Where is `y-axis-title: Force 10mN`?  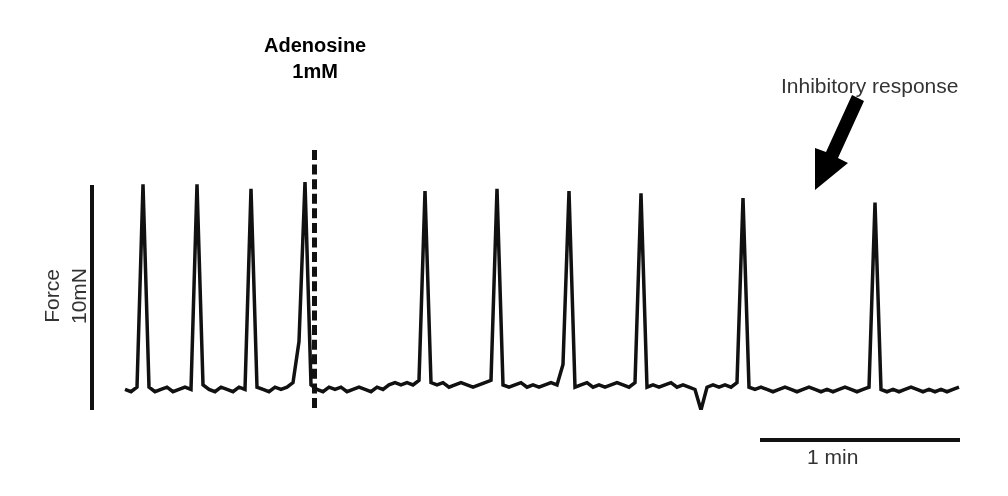 y-axis-title: Force 10mN is located at coordinates (65, 295).